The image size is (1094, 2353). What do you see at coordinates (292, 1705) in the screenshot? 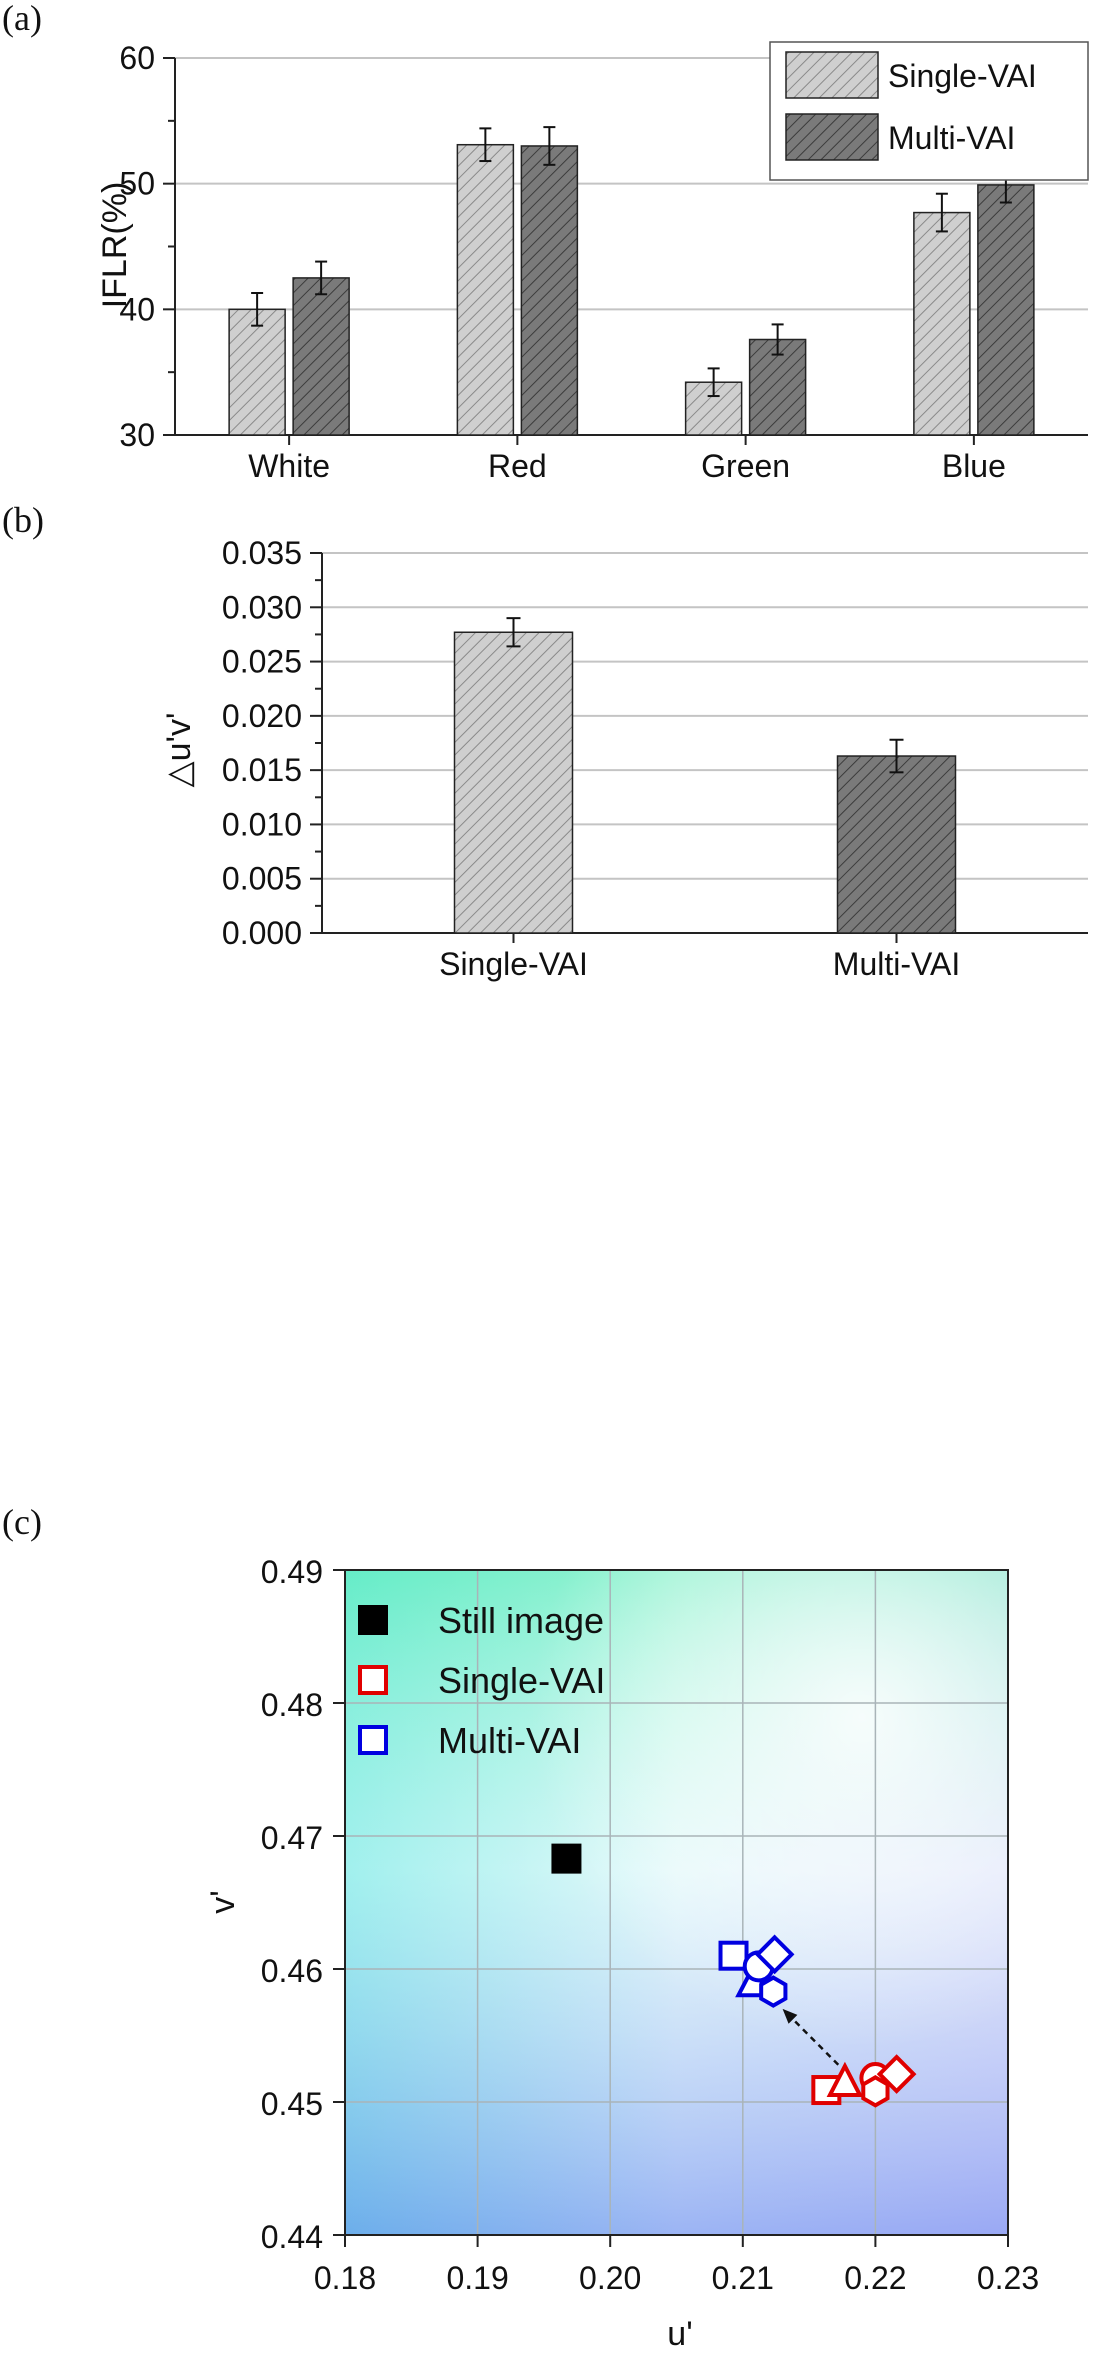
I see `ytick-label-0-48: 0.48` at bounding box center [292, 1705].